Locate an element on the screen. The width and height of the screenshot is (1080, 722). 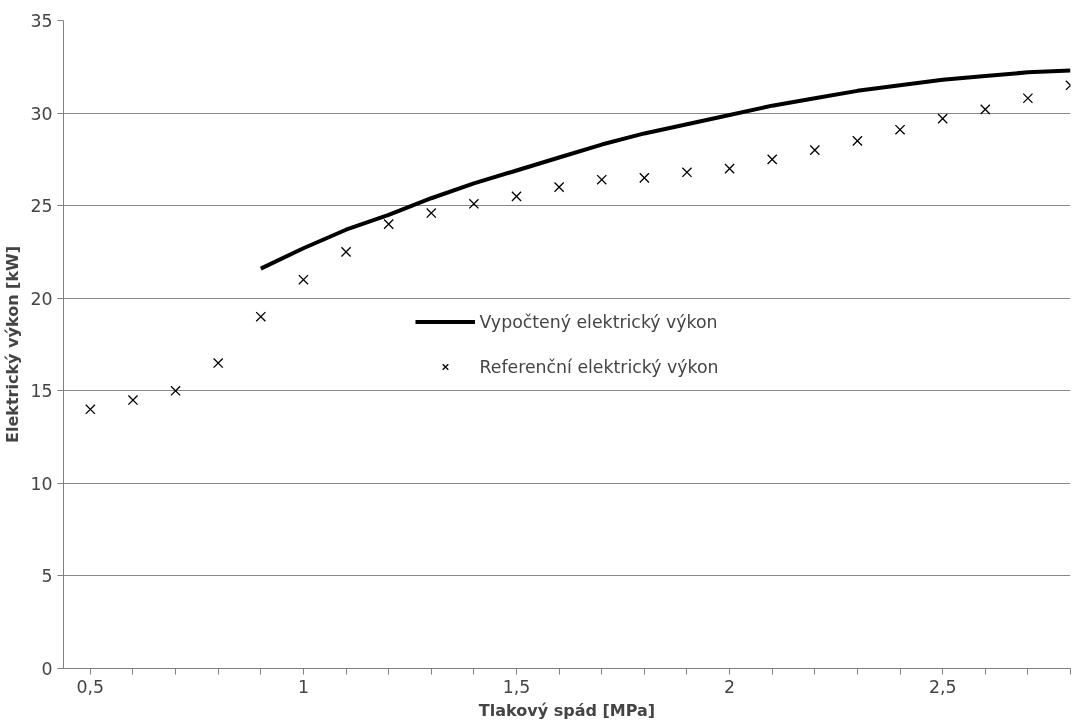
y-tick-label: 20 is located at coordinates (41, 298).